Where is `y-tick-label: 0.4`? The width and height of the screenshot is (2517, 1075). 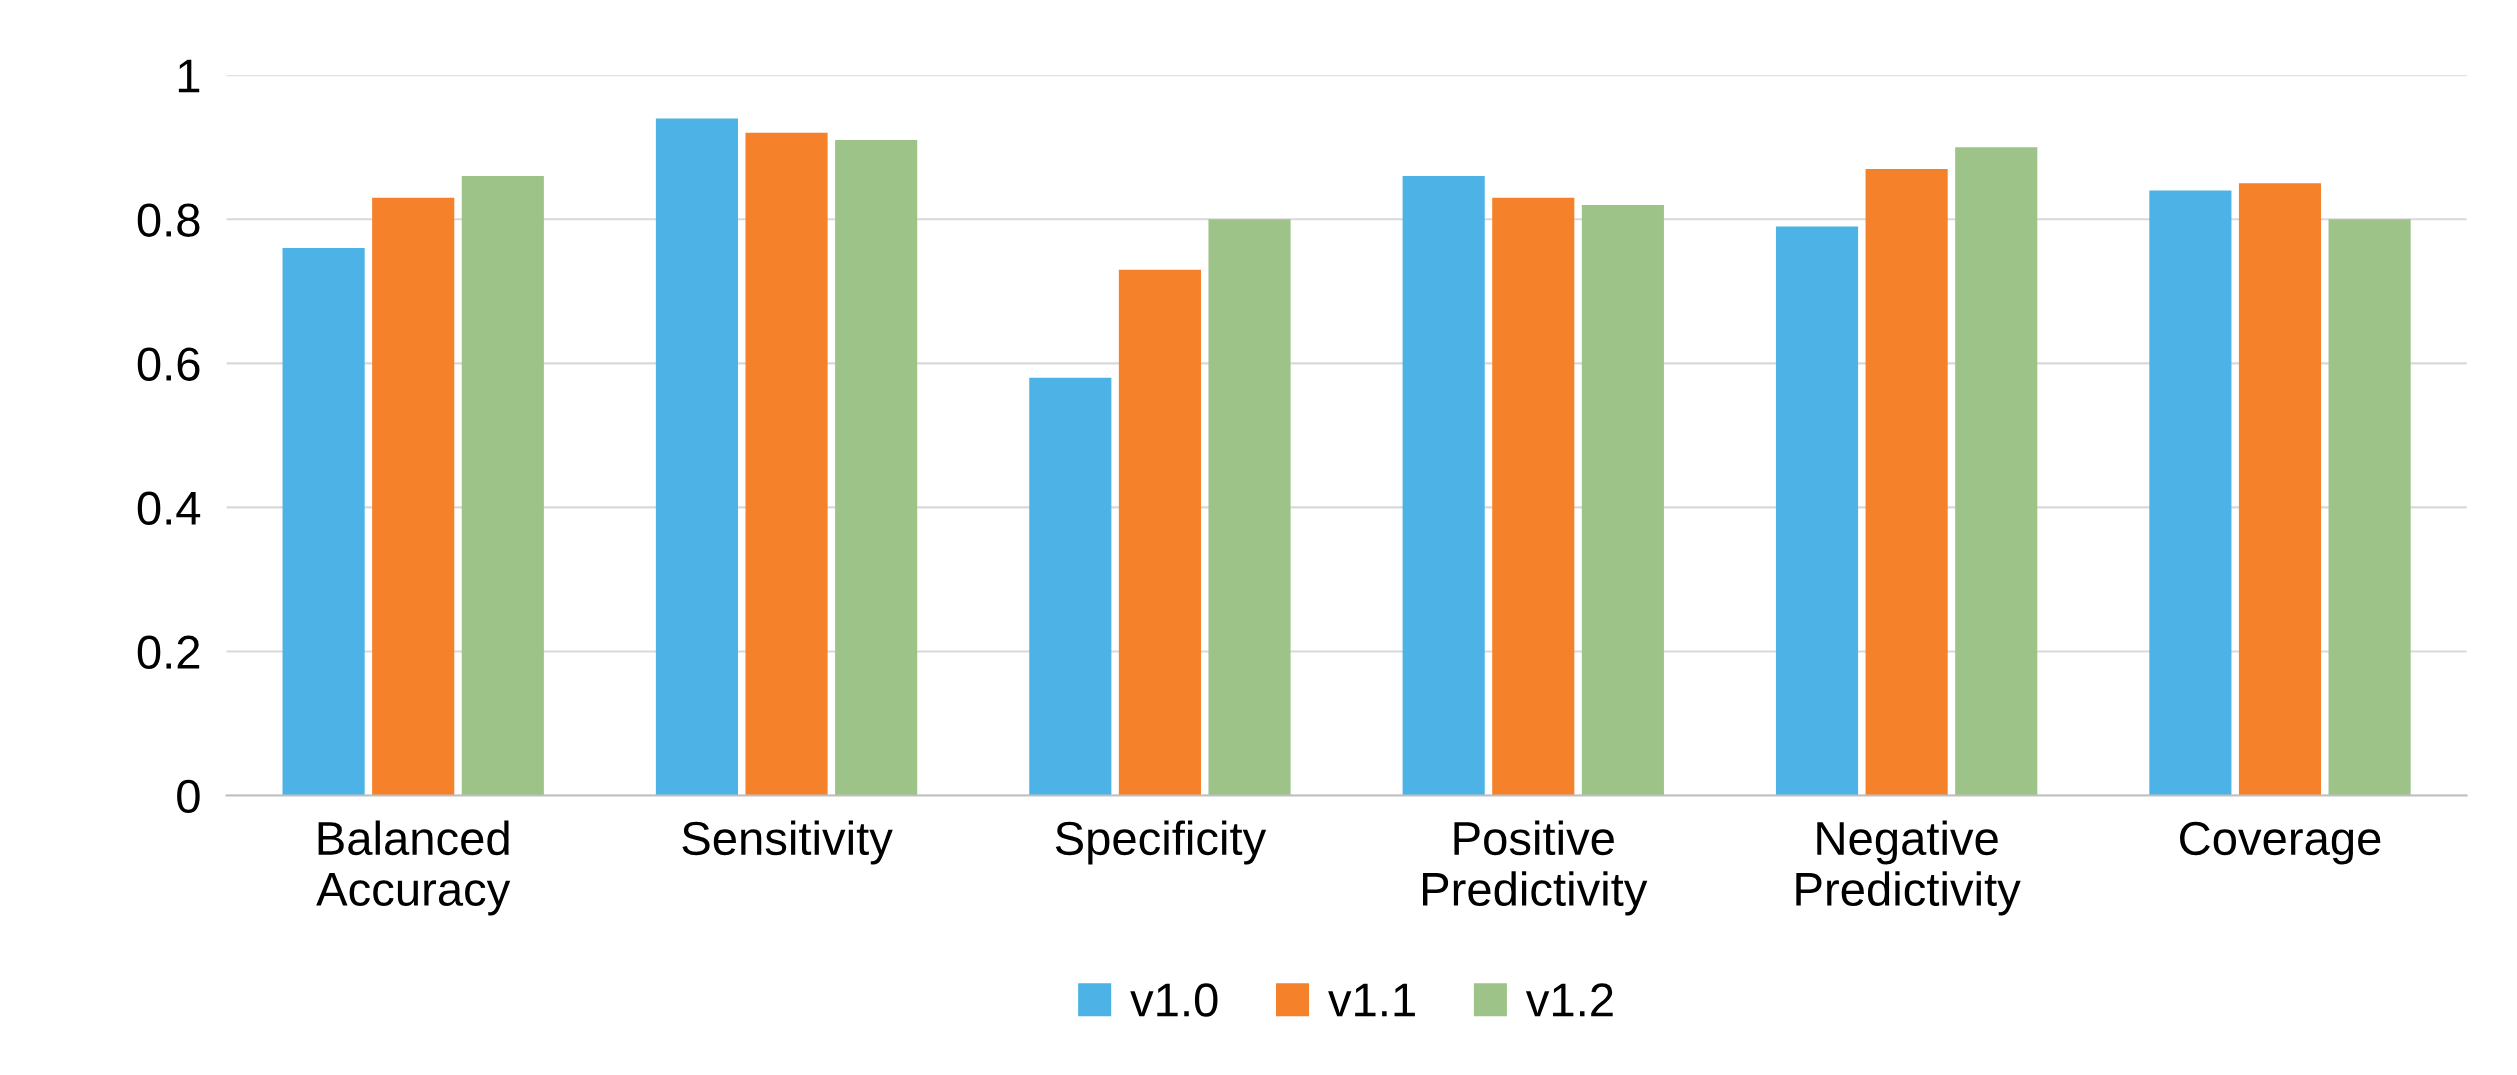 y-tick-label: 0.4 is located at coordinates (169, 508).